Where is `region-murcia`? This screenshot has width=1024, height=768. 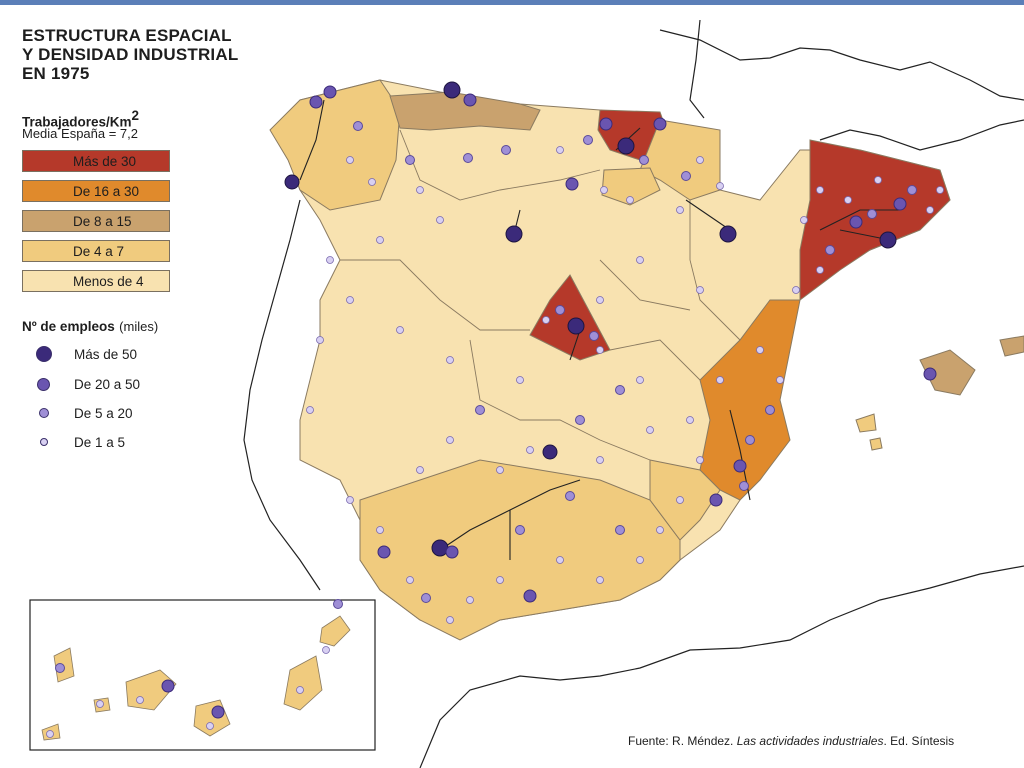 region-murcia is located at coordinates (685, 500).